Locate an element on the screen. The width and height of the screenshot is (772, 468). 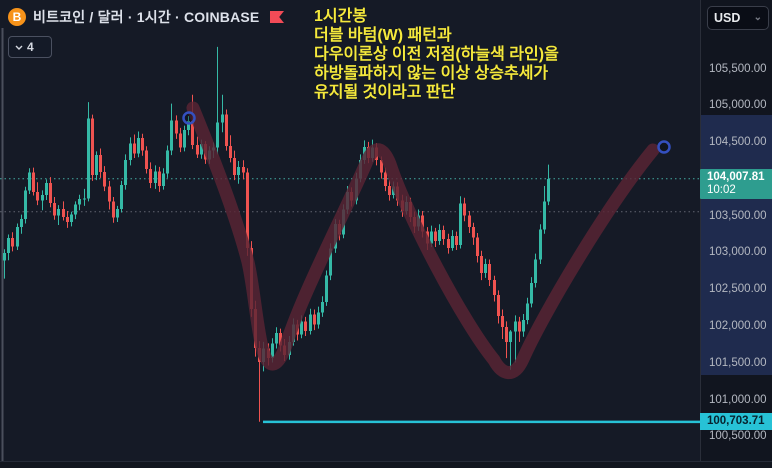
symbol-header: B 비트코인 / 달러 · 1시간 · COINBASE is located at coordinates (146, 17).